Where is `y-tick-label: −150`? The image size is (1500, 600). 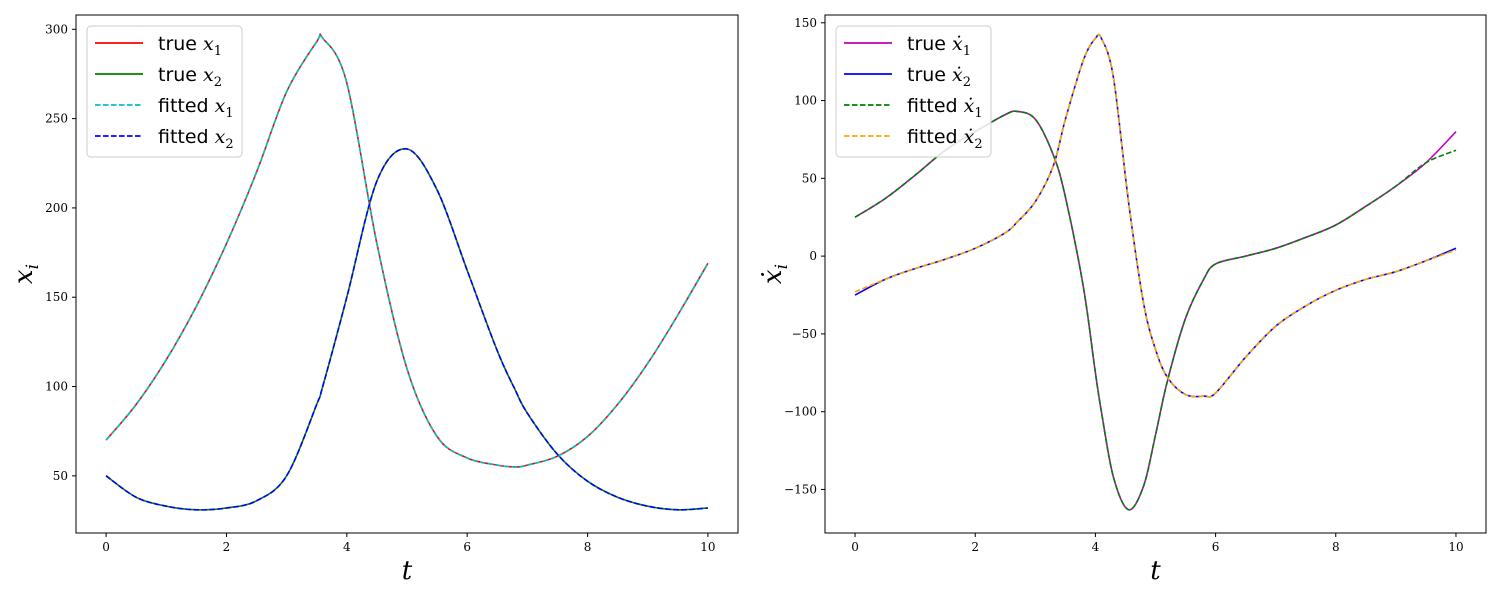
y-tick-label: −150 is located at coordinates (800, 489).